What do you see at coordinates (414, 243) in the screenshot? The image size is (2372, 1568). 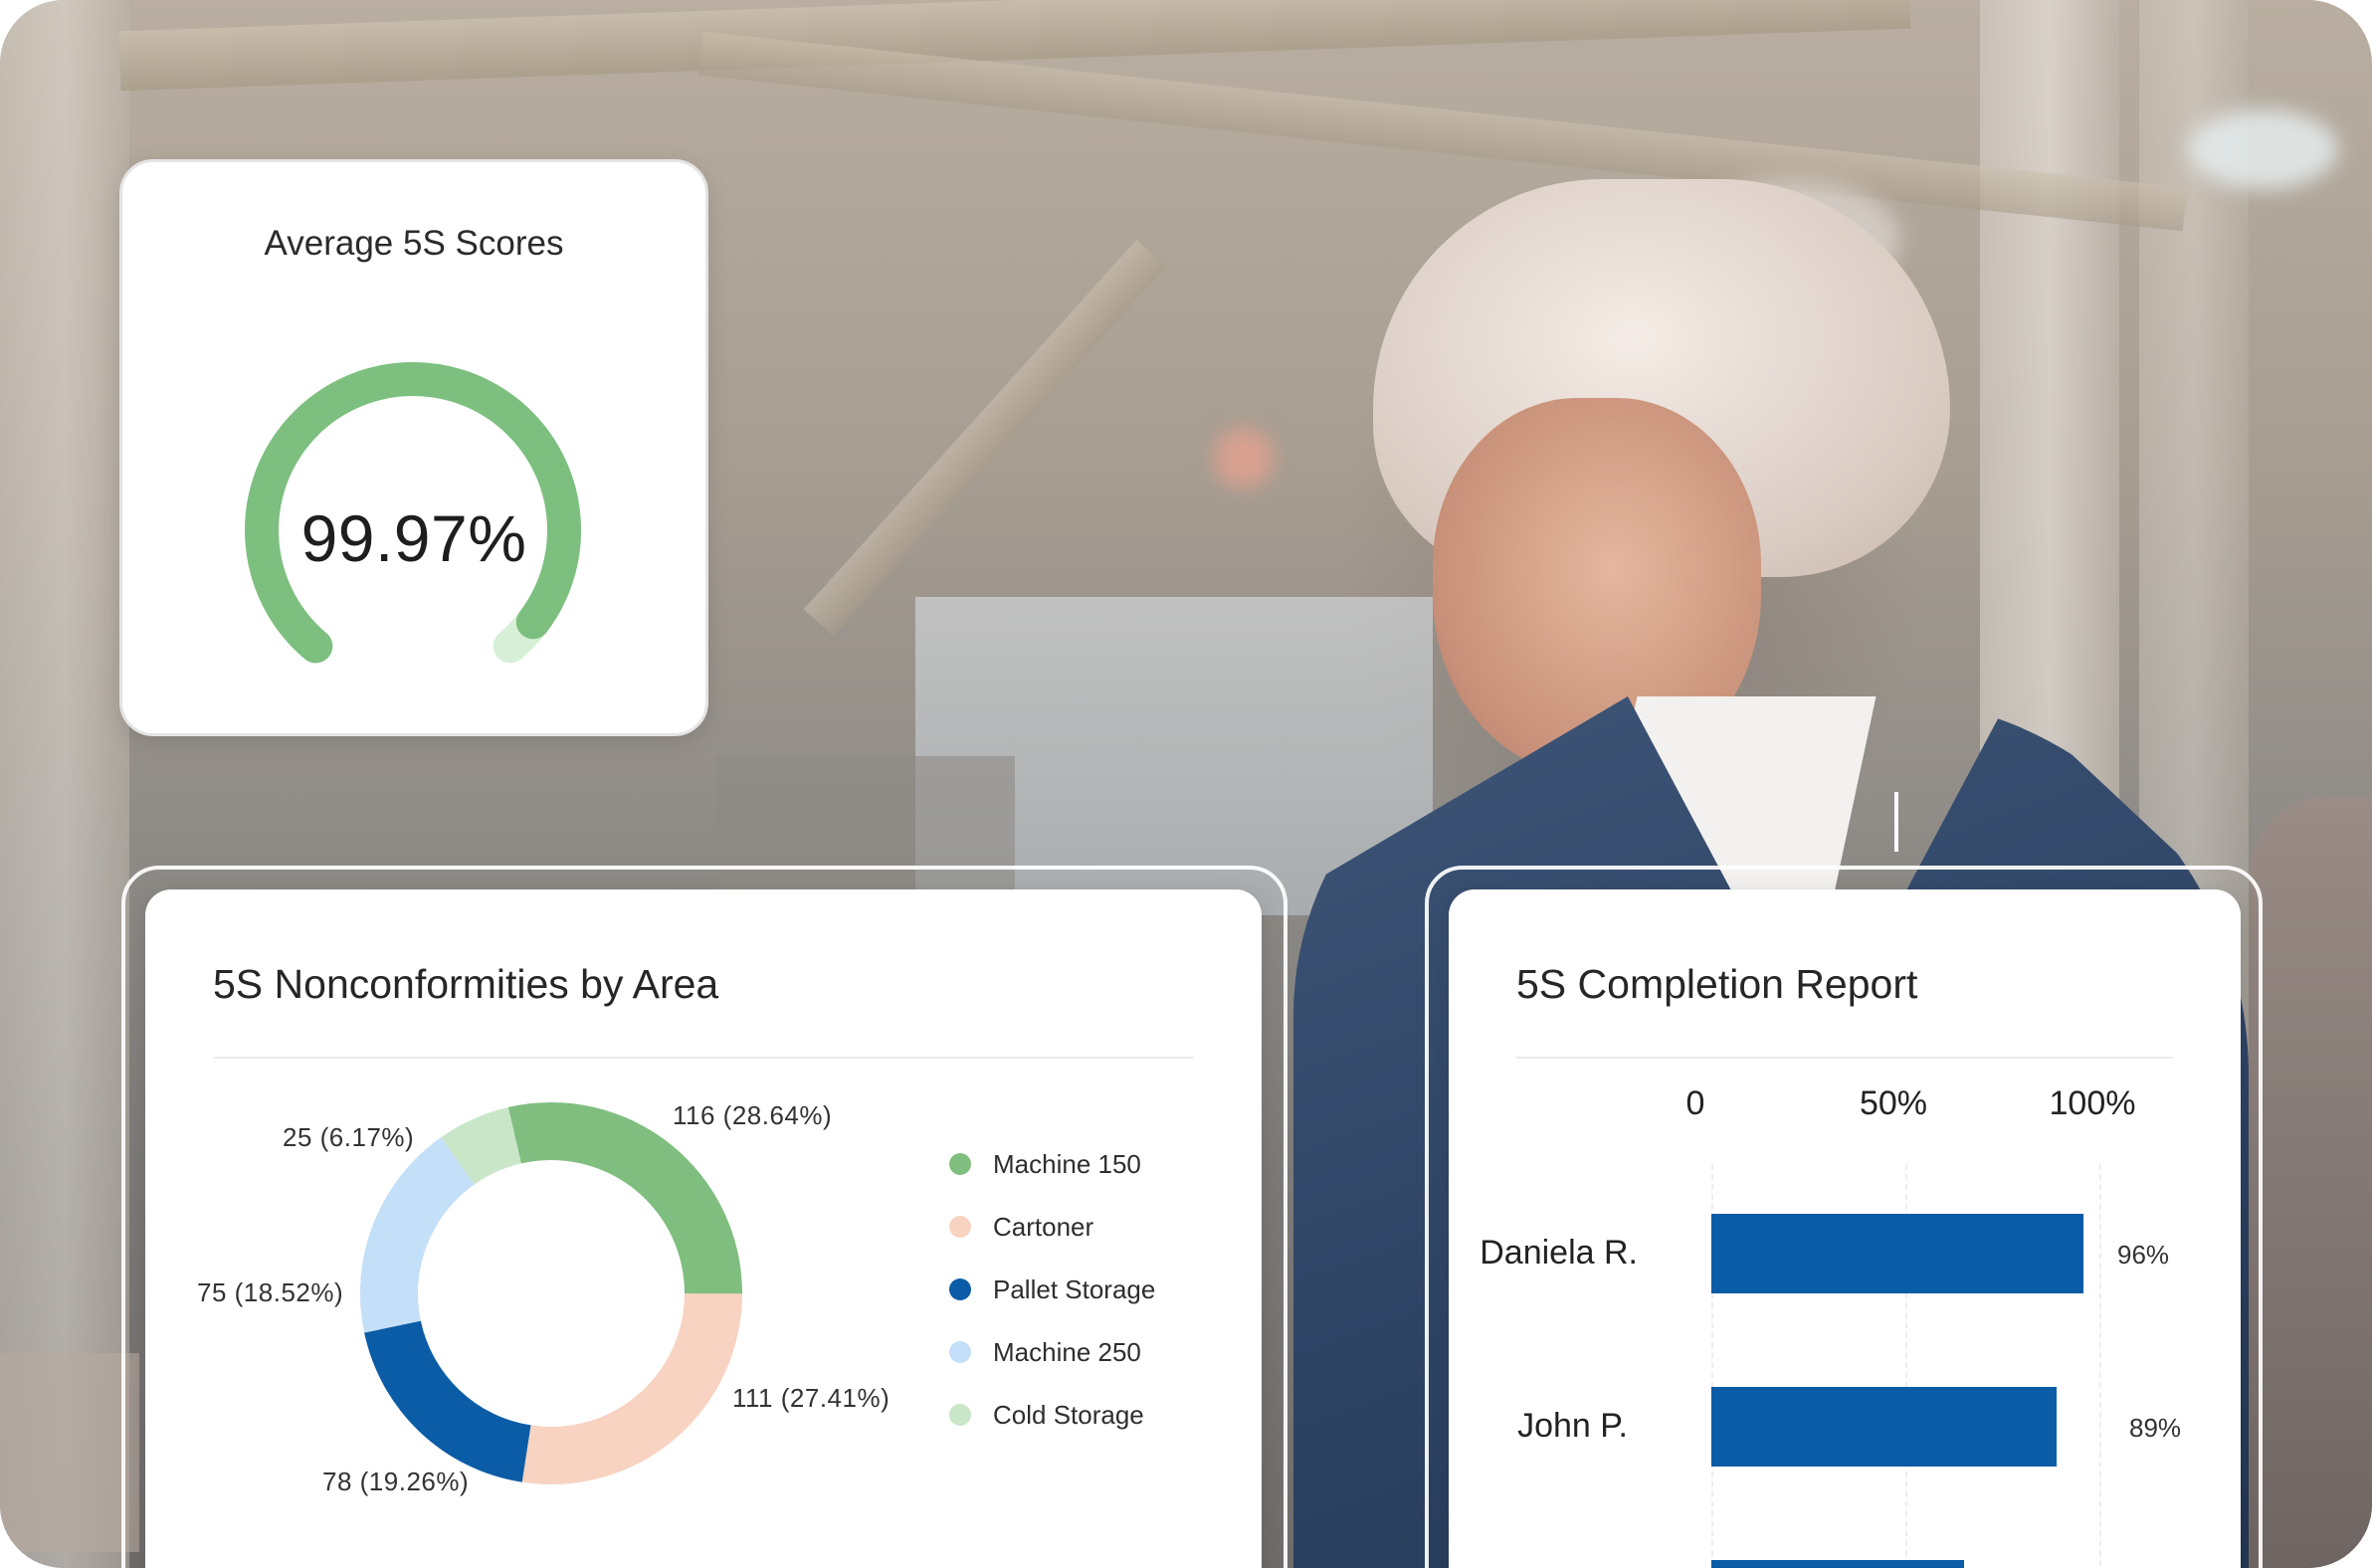 I see `gauge-title: Average 5S Scores` at bounding box center [414, 243].